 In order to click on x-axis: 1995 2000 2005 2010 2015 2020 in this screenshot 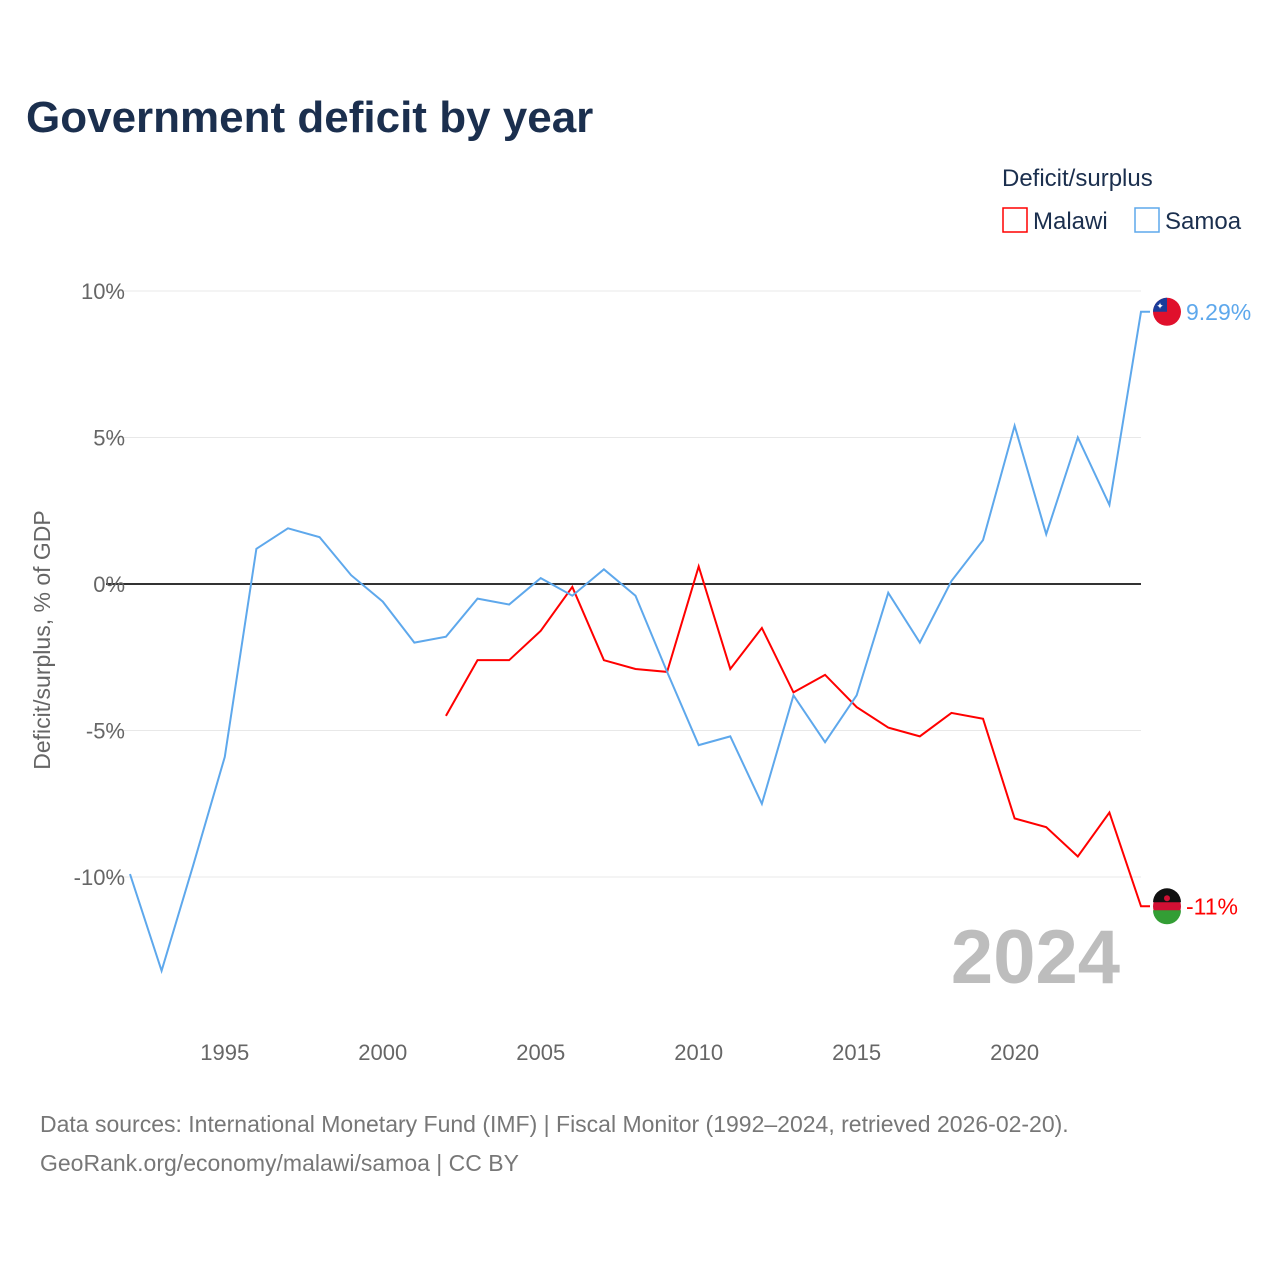, I will do `click(619, 1052)`.